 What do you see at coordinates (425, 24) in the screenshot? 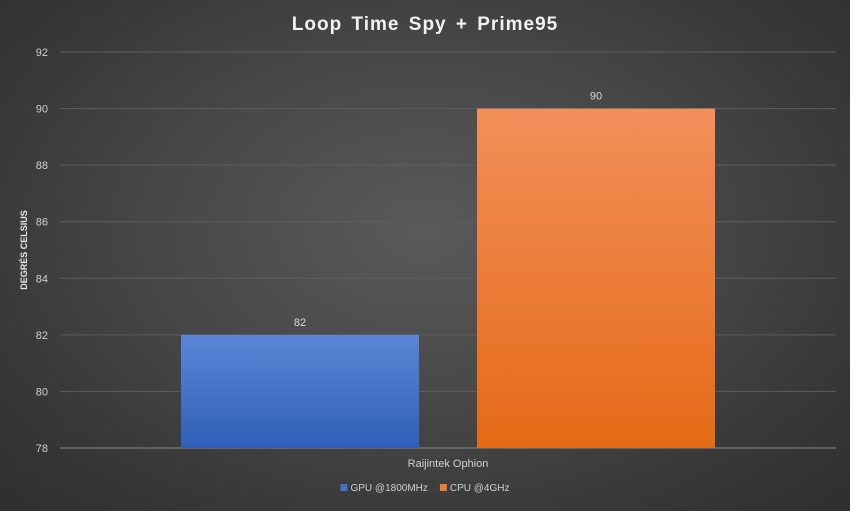
I see `chart-title: Loop Time Spy + Prime95` at bounding box center [425, 24].